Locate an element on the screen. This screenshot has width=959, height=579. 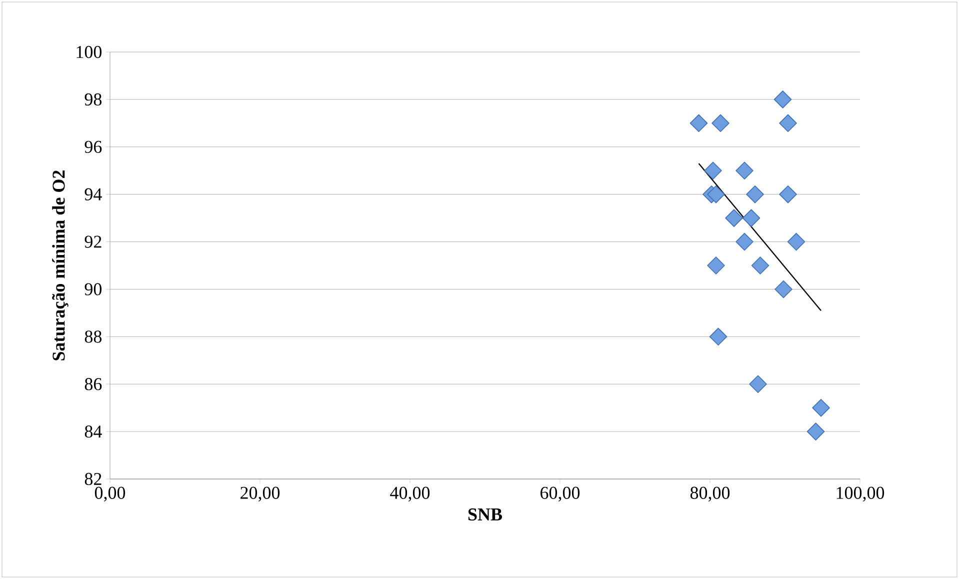
y-tick-label: 86 is located at coordinates (93, 384).